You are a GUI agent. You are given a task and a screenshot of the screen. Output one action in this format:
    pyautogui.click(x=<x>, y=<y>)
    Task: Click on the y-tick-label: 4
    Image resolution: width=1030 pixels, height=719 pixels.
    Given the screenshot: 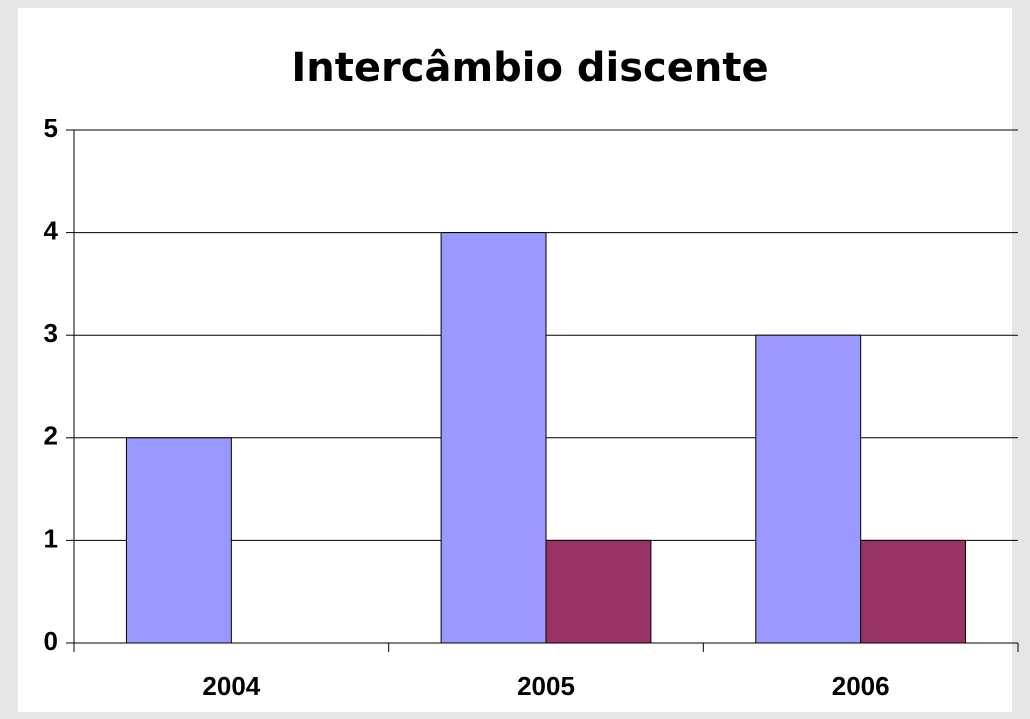 What is the action you would take?
    pyautogui.click(x=51, y=230)
    